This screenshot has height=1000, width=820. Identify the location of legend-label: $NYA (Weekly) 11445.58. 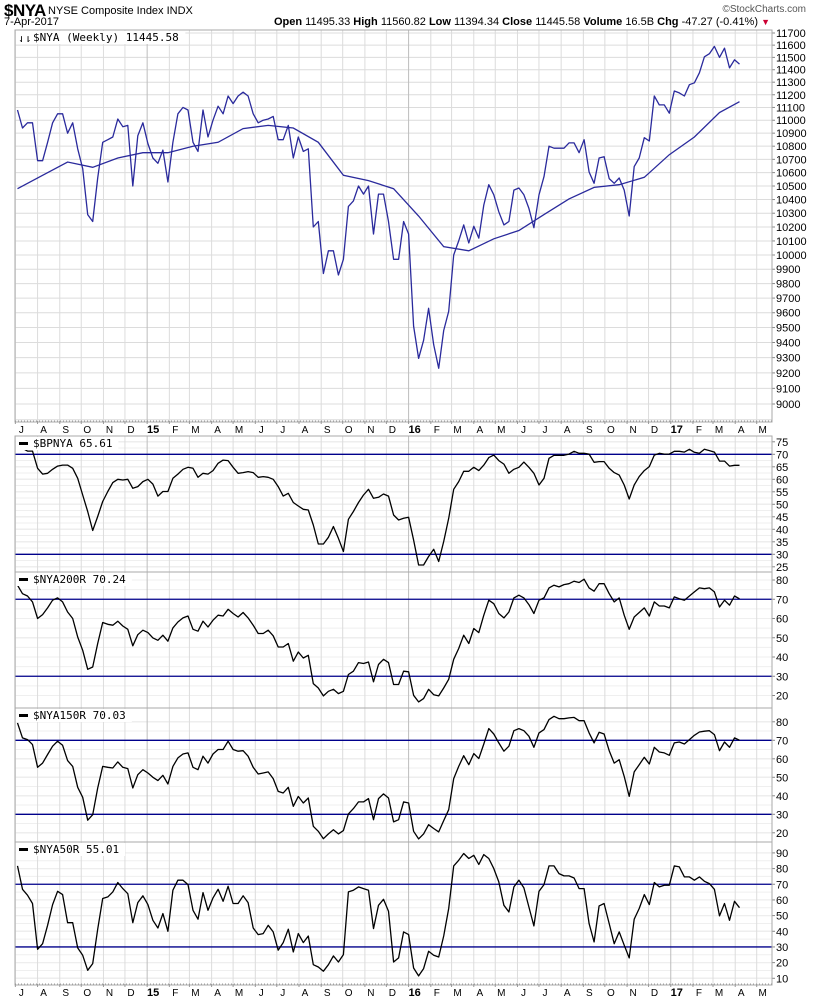
(106, 37).